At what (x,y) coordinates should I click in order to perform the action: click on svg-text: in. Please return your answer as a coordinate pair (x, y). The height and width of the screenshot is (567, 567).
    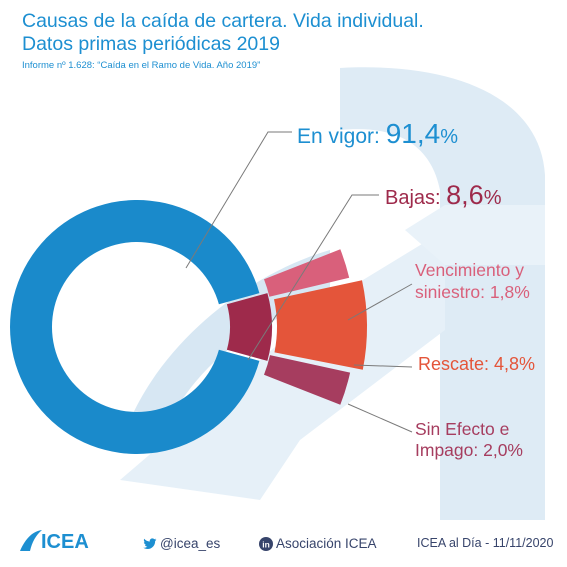
    Looking at the image, I should click on (266, 545).